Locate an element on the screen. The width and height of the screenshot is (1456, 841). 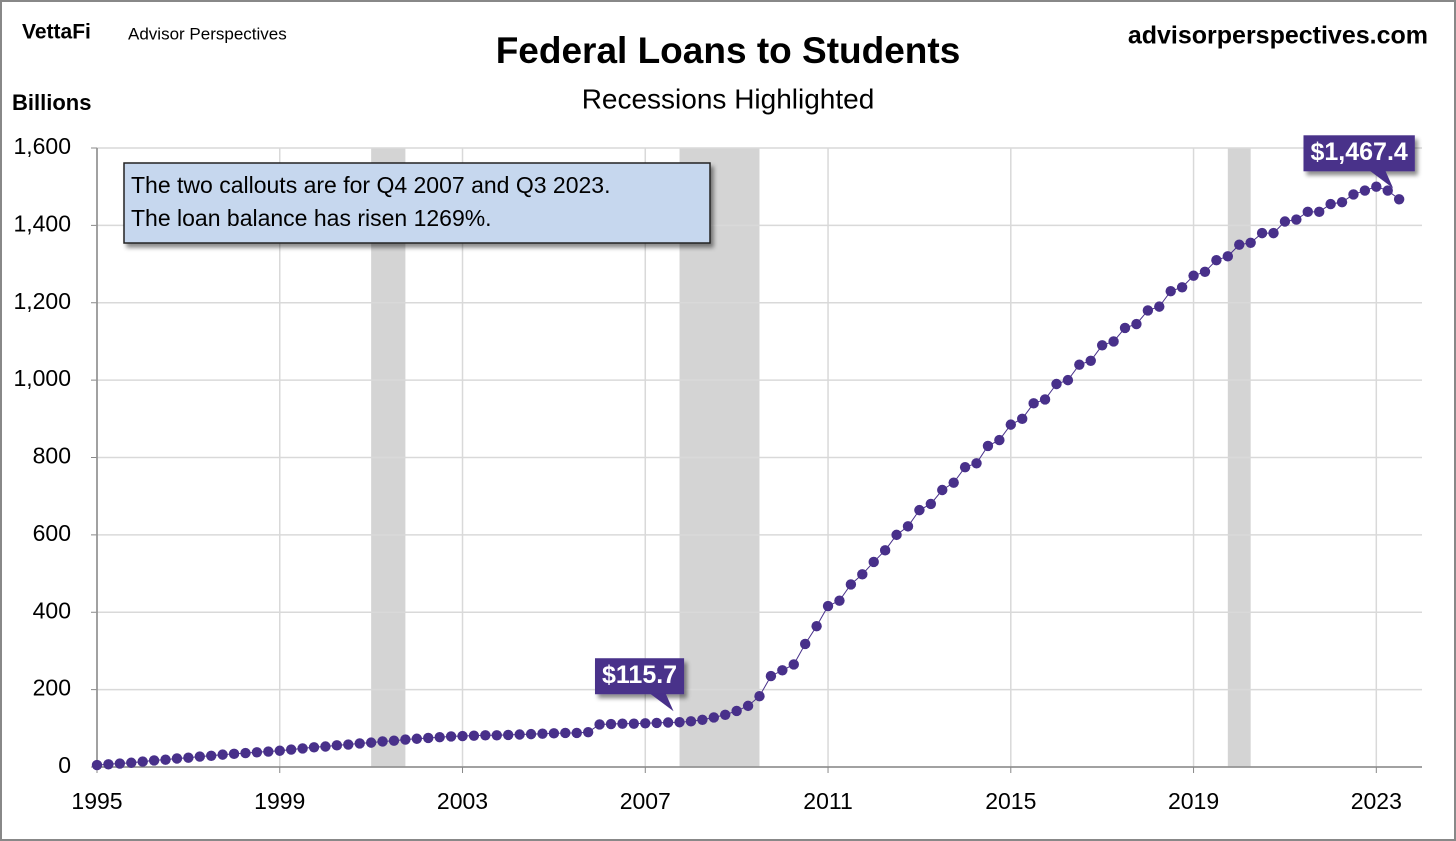
x-tick-label: 2007 is located at coordinates (645, 801).